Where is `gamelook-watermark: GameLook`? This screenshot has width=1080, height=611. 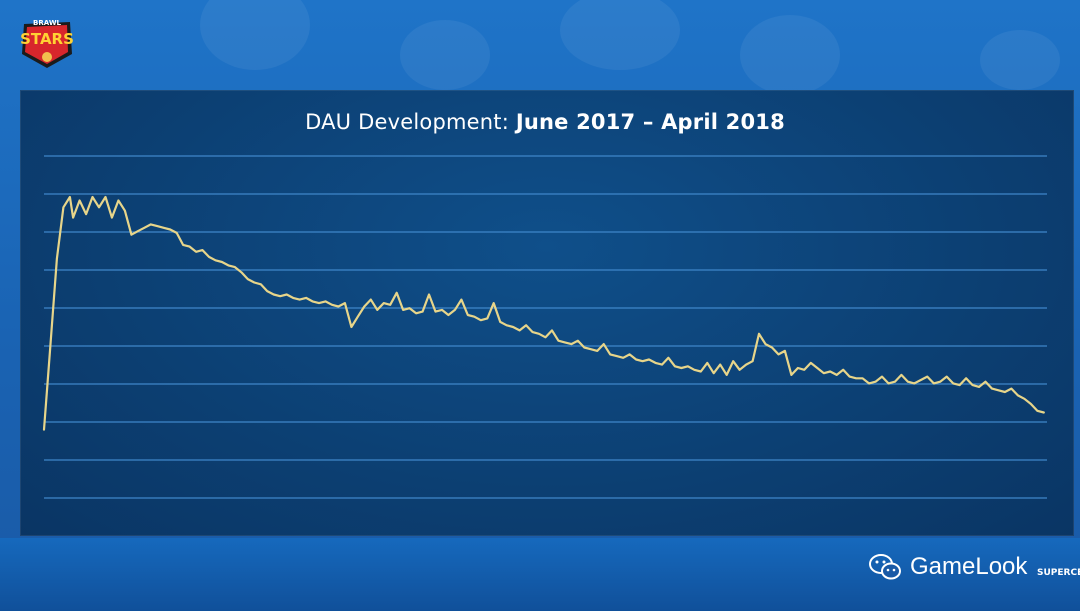 gamelook-watermark: GameLook is located at coordinates (947, 567).